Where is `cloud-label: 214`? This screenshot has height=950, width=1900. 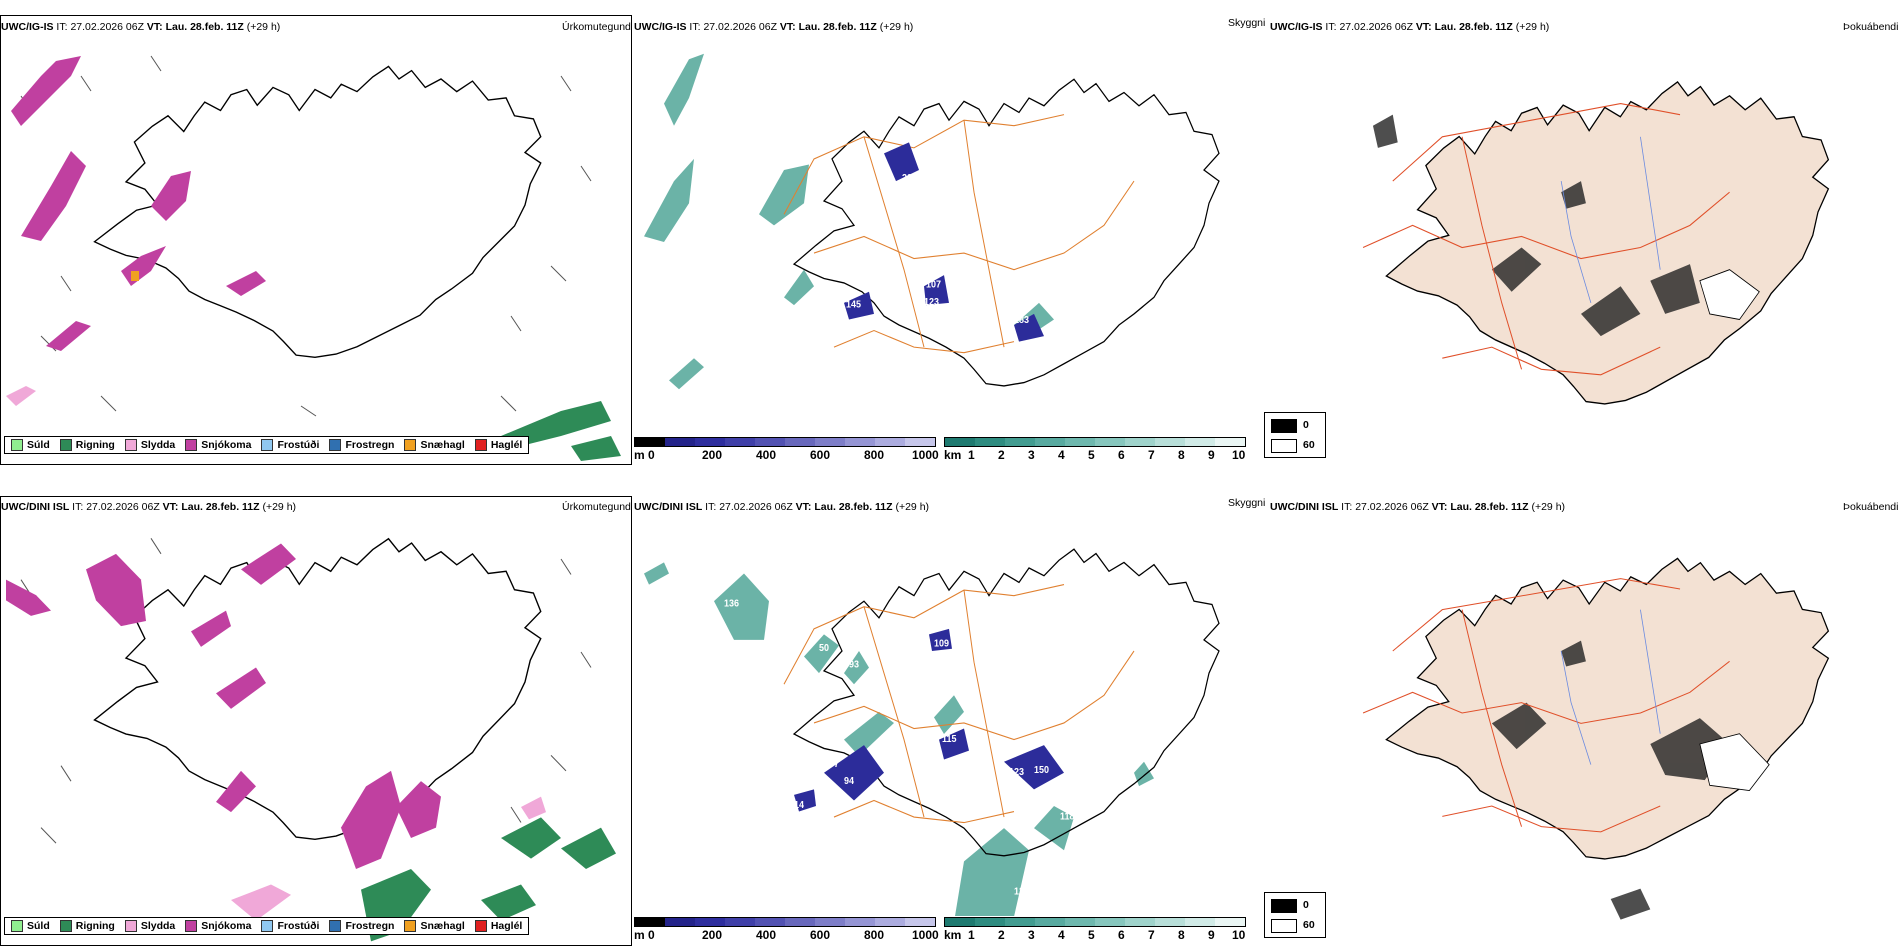
cloud-label: 214 is located at coordinates (797, 806).